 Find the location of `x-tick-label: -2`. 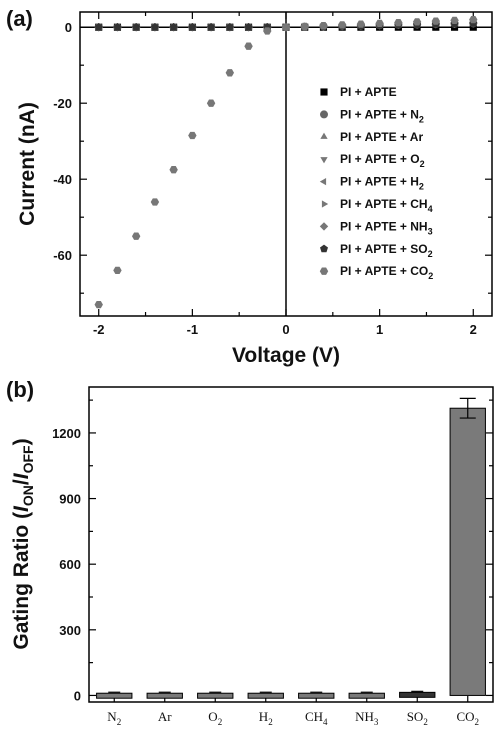

x-tick-label: -2 is located at coordinates (99, 329).